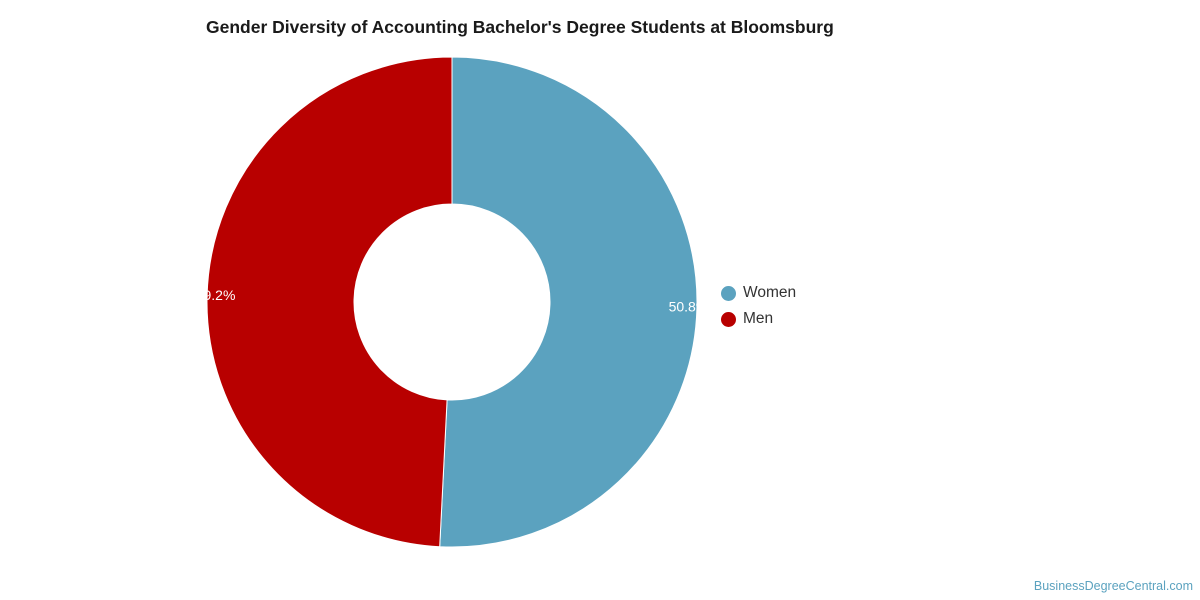 The width and height of the screenshot is (1200, 600). What do you see at coordinates (770, 292) in the screenshot?
I see `legend-label-women: Women` at bounding box center [770, 292].